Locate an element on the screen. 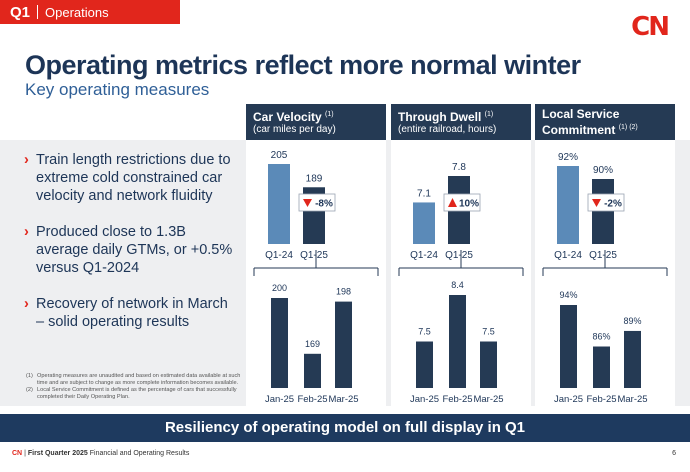 The width and height of the screenshot is (690, 472). quarter-value-label: 7.1 is located at coordinates (424, 193).